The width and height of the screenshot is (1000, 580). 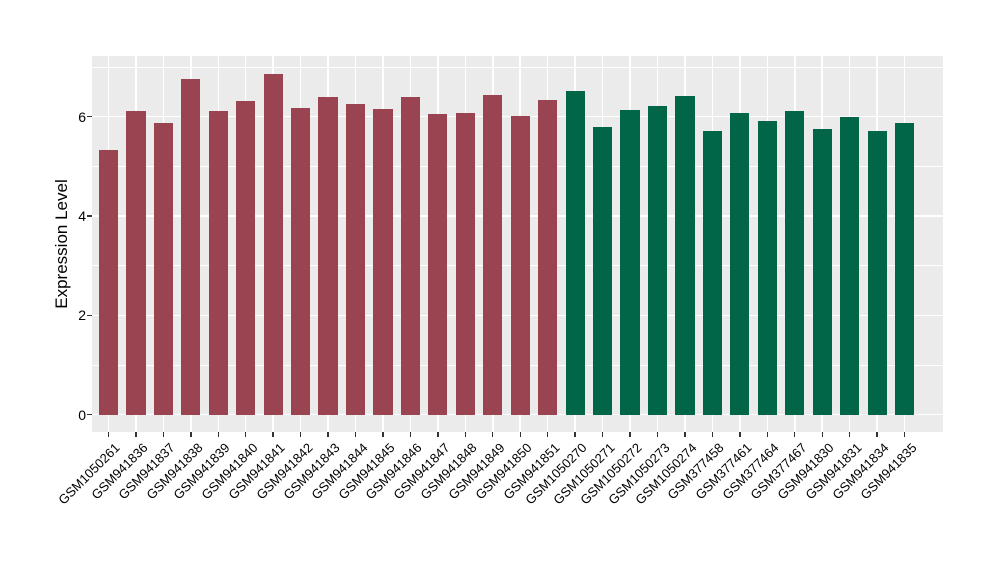 I want to click on y-axis-title: Expression Level, so click(x=61, y=244).